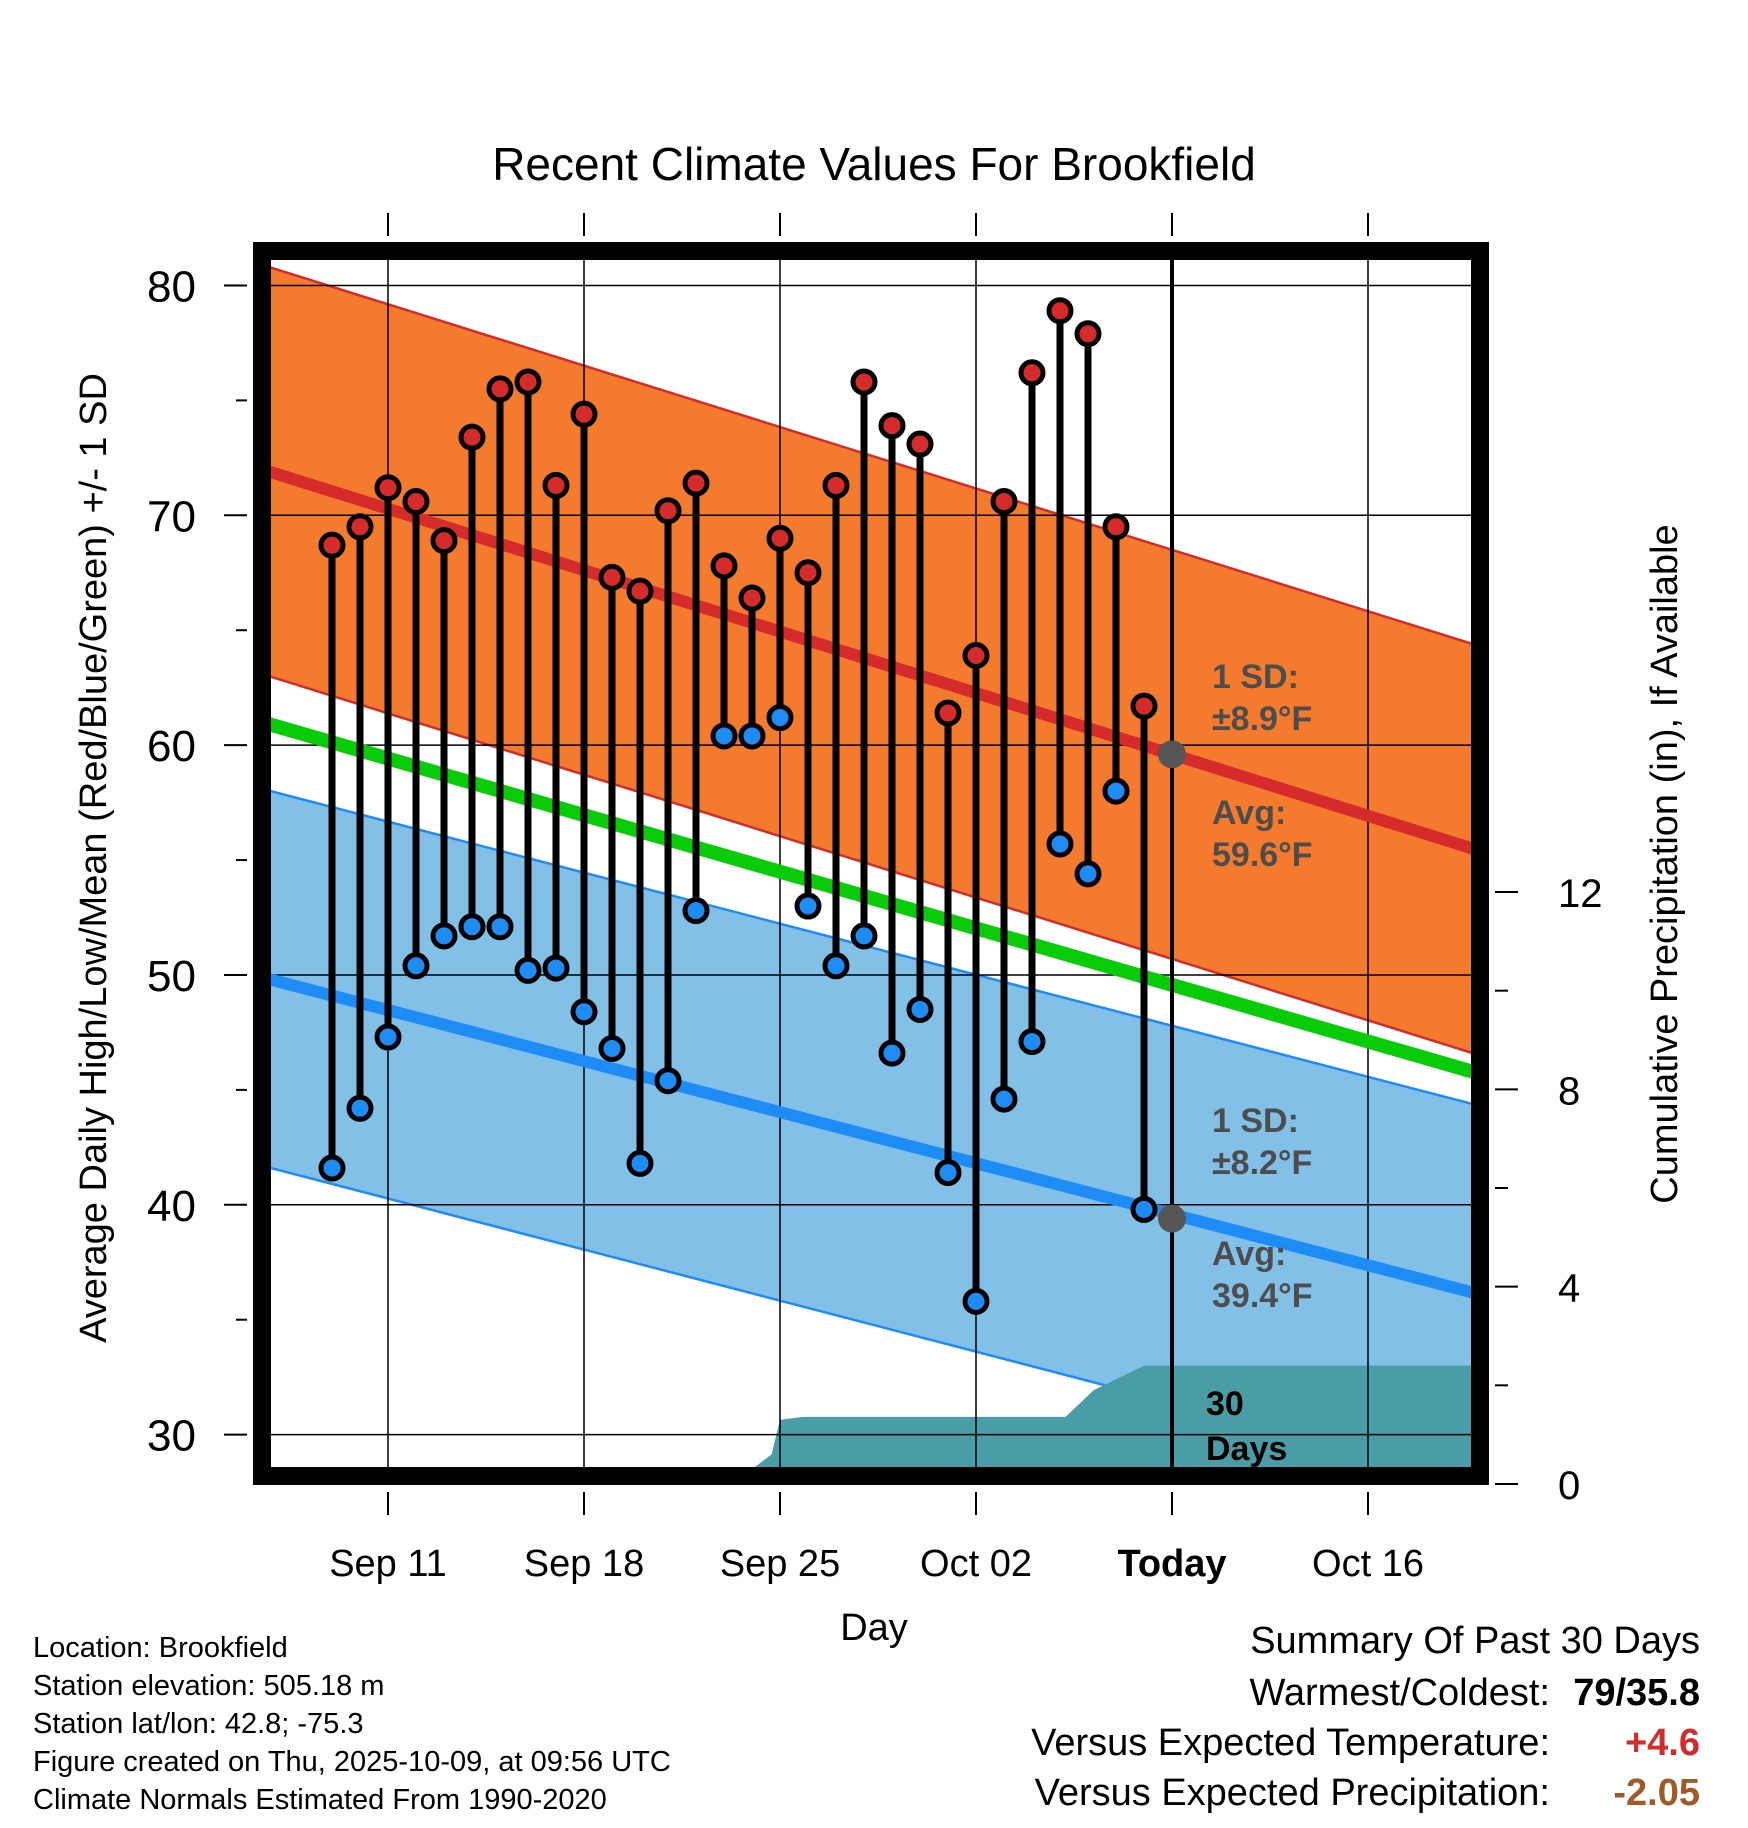  What do you see at coordinates (1636, 1693) in the screenshot?
I see `warm-cold-value: 79/35.8` at bounding box center [1636, 1693].